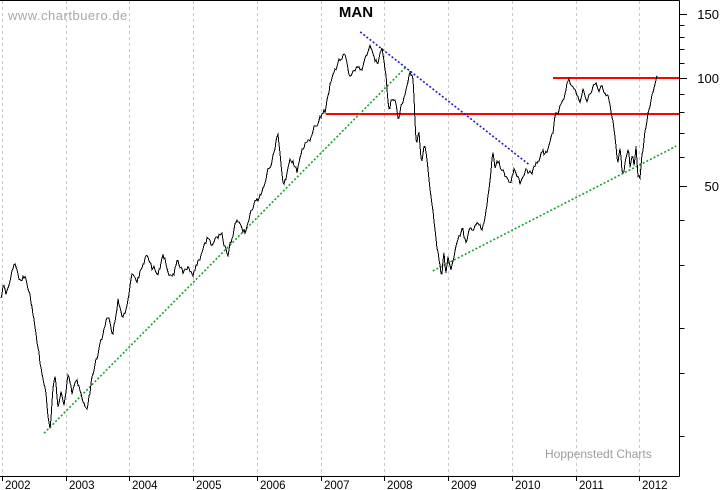 The height and width of the screenshot is (490, 723). Describe the element at coordinates (591, 485) in the screenshot. I see `x-axis-label: 2011` at that location.